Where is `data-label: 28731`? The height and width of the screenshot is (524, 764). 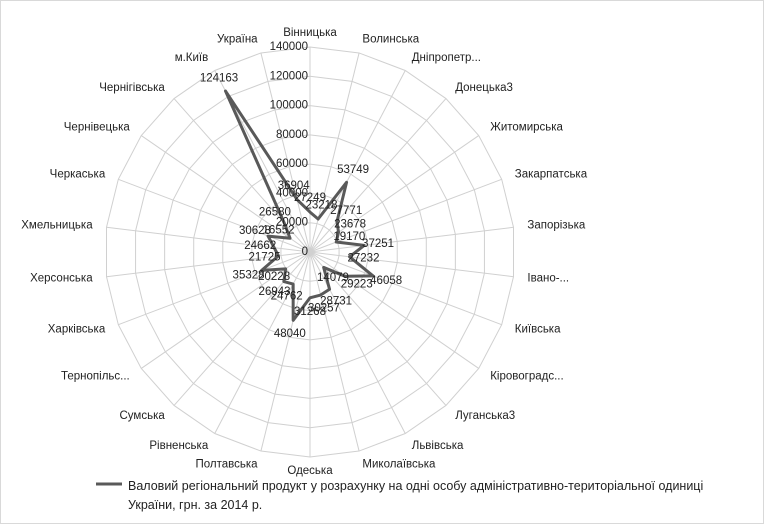
data-label: 28731 is located at coordinates (336, 302).